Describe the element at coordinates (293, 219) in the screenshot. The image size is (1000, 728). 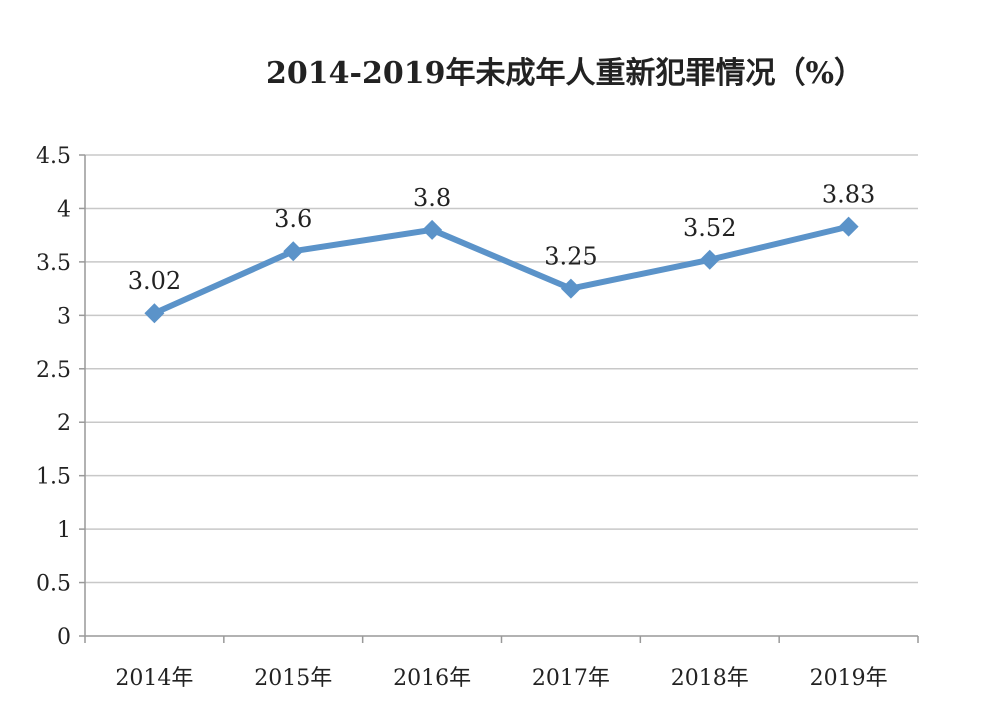
I see `data-label: 3.6` at that location.